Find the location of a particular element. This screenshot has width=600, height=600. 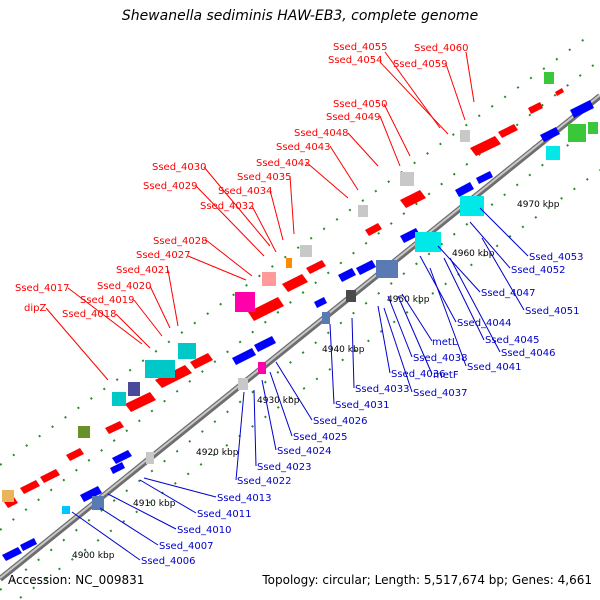

gene-label: Ssed_4049 is located at coordinates (353, 117).